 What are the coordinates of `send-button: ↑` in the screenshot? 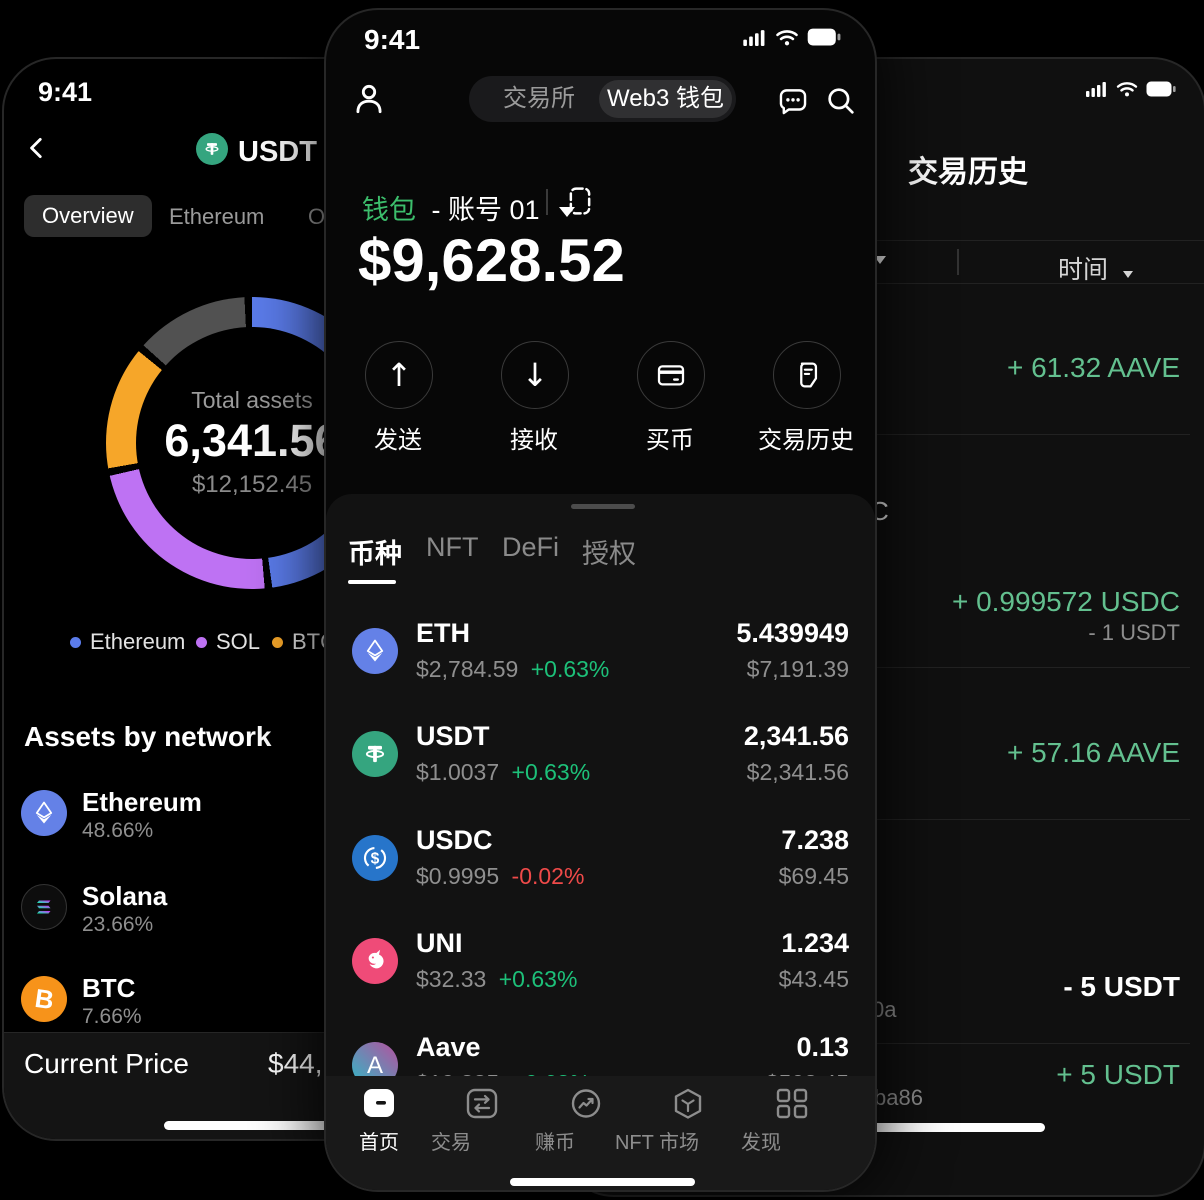 It's located at (399, 375).